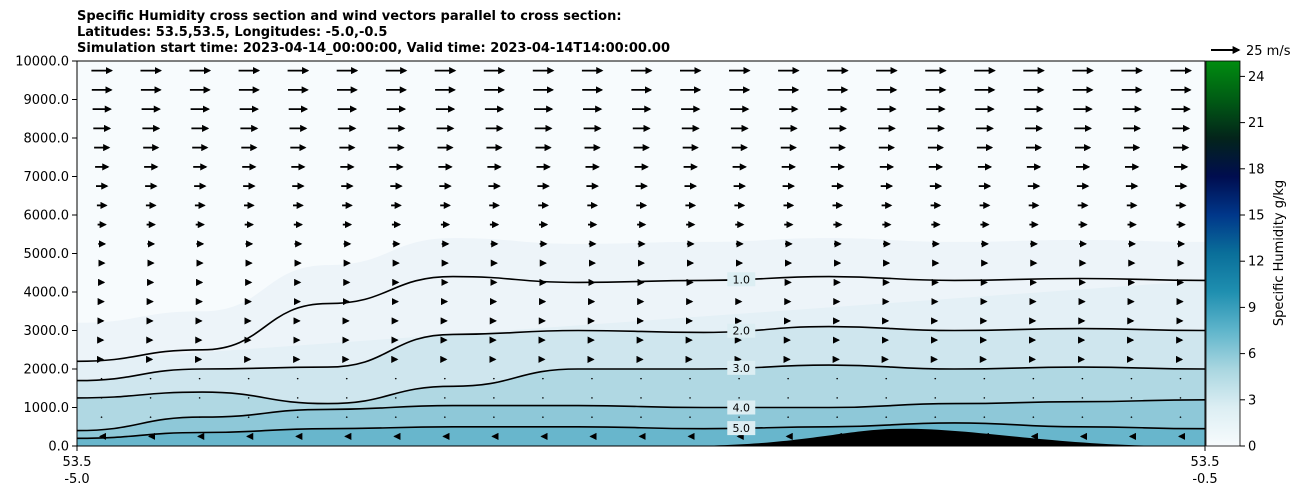 This screenshot has width=1296, height=496. What do you see at coordinates (47, 408) in the screenshot?
I see `y-tick-label: 1000.0` at bounding box center [47, 408].